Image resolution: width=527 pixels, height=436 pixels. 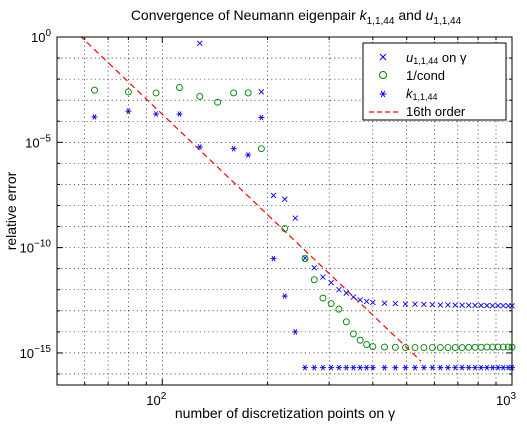 I want to click on legend-label-k: k1,1,44, so click(x=422, y=94).